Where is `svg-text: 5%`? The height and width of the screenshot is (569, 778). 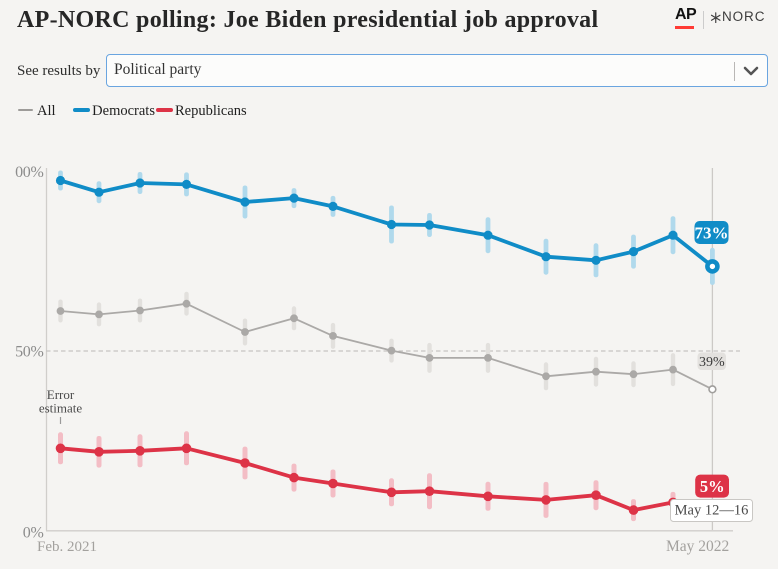 svg-text: 5% is located at coordinates (712, 486).